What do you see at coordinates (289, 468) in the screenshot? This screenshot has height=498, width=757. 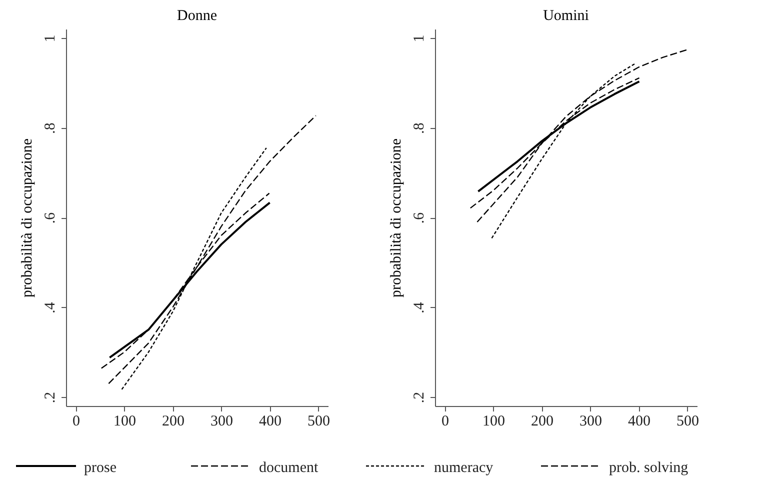 I see `legend-label: document` at bounding box center [289, 468].